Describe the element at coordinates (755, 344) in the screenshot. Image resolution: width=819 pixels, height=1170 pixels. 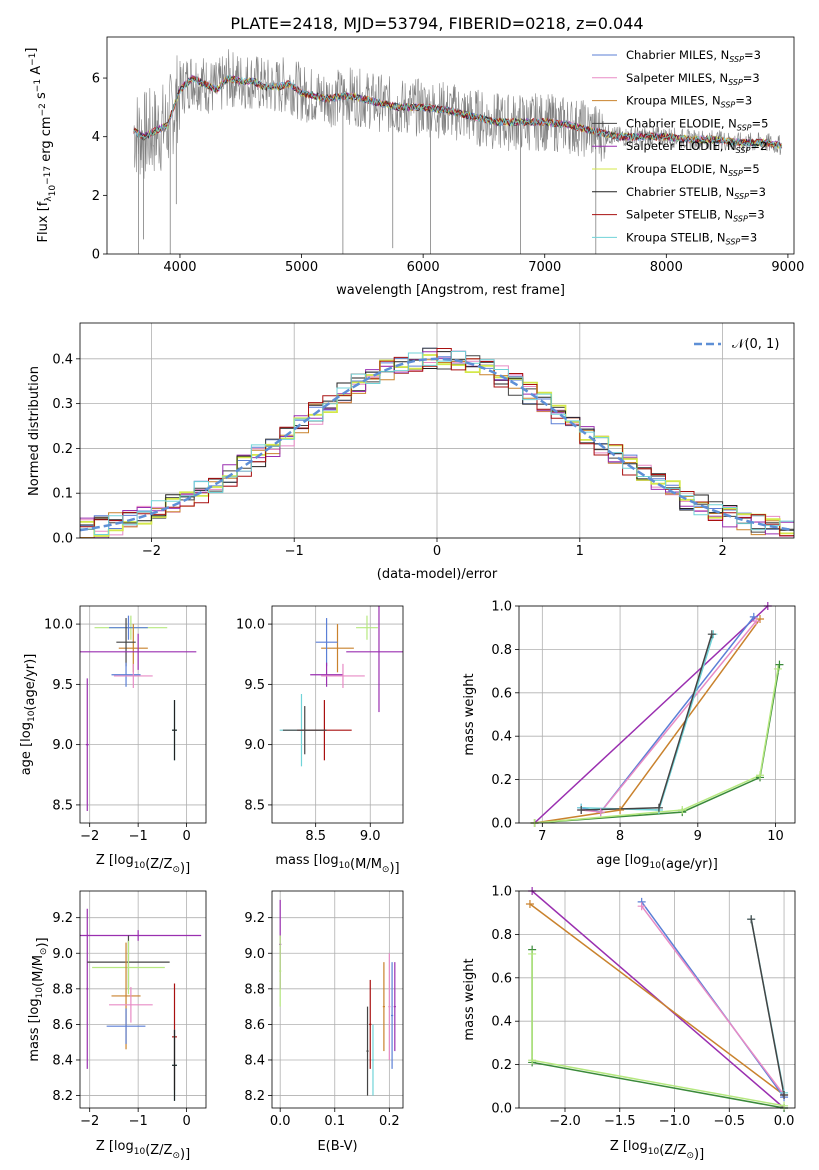
I see `legend-label: 𝒩(0, 1)` at that location.